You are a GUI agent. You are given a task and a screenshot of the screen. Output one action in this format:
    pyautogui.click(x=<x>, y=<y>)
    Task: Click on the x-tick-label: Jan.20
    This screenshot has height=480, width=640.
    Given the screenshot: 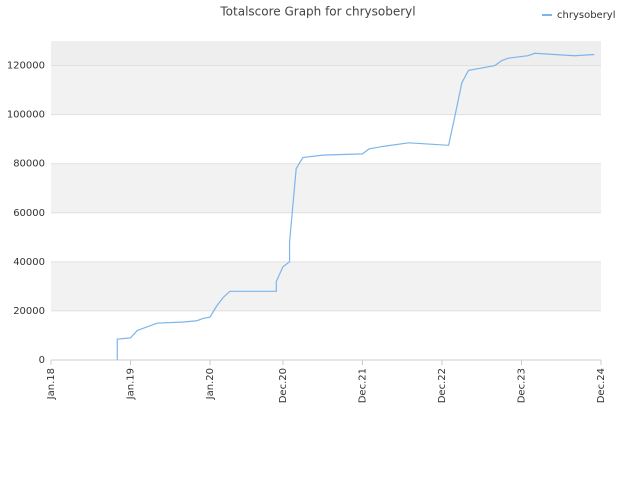 What is the action you would take?
    pyautogui.click(x=210, y=384)
    